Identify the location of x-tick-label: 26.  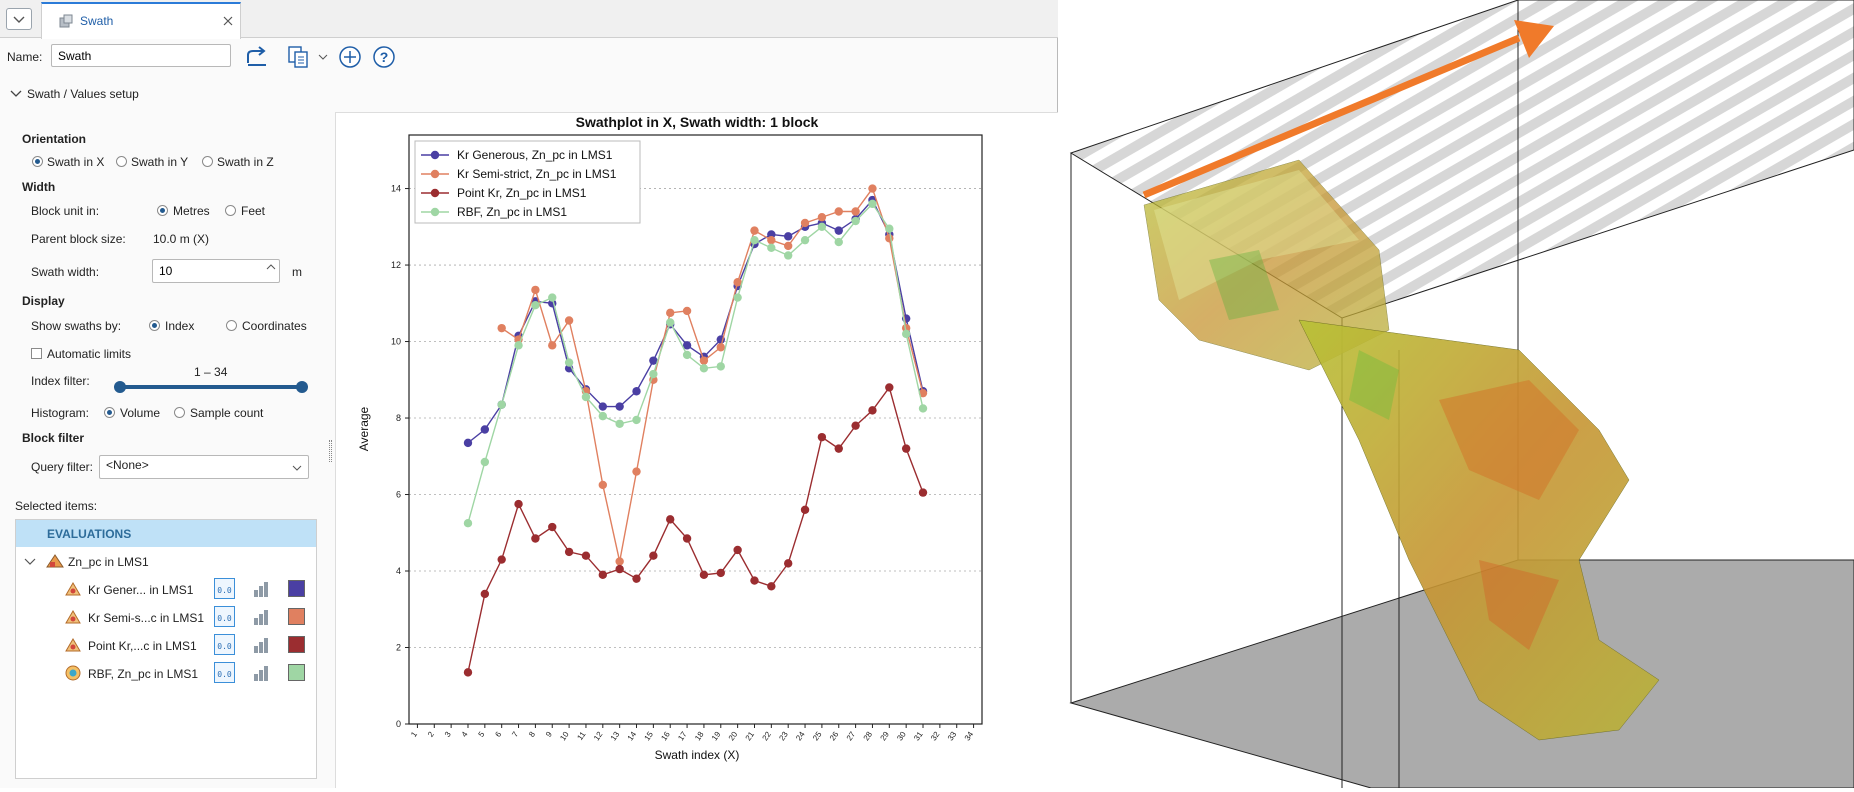
(834, 736).